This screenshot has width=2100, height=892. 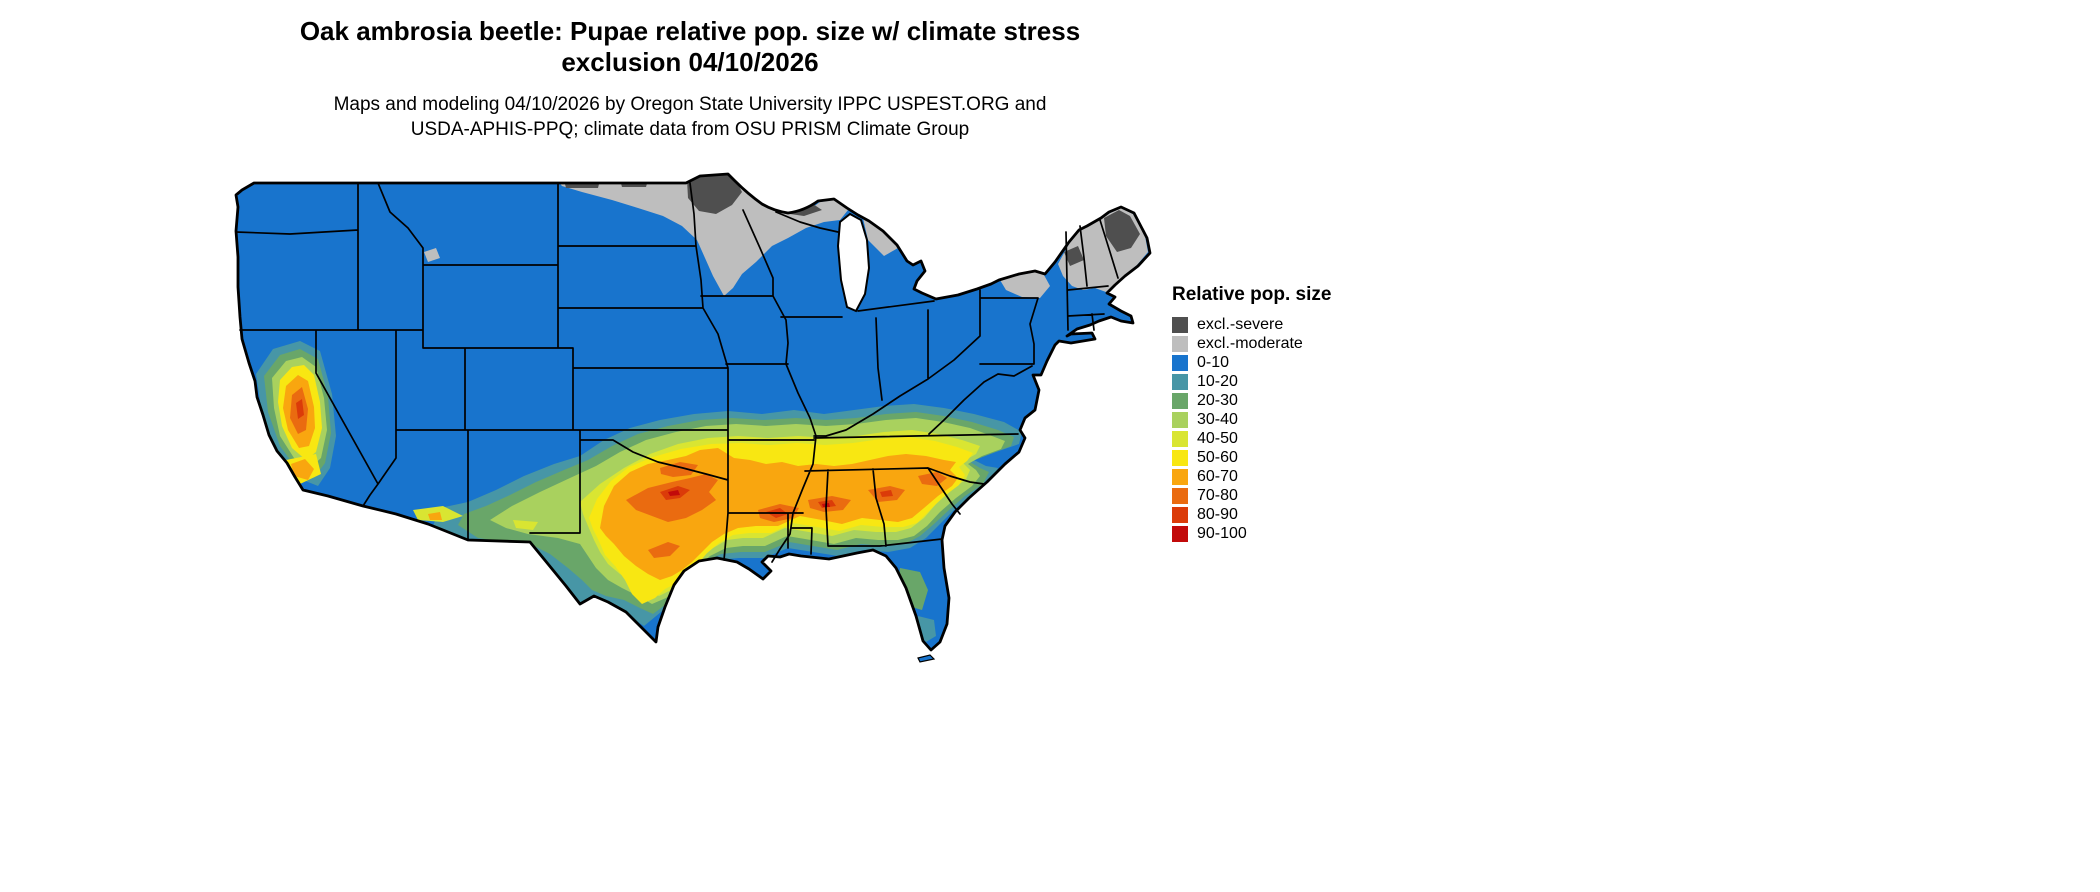 I want to click on legend-label: 80-90, so click(x=1217, y=514).